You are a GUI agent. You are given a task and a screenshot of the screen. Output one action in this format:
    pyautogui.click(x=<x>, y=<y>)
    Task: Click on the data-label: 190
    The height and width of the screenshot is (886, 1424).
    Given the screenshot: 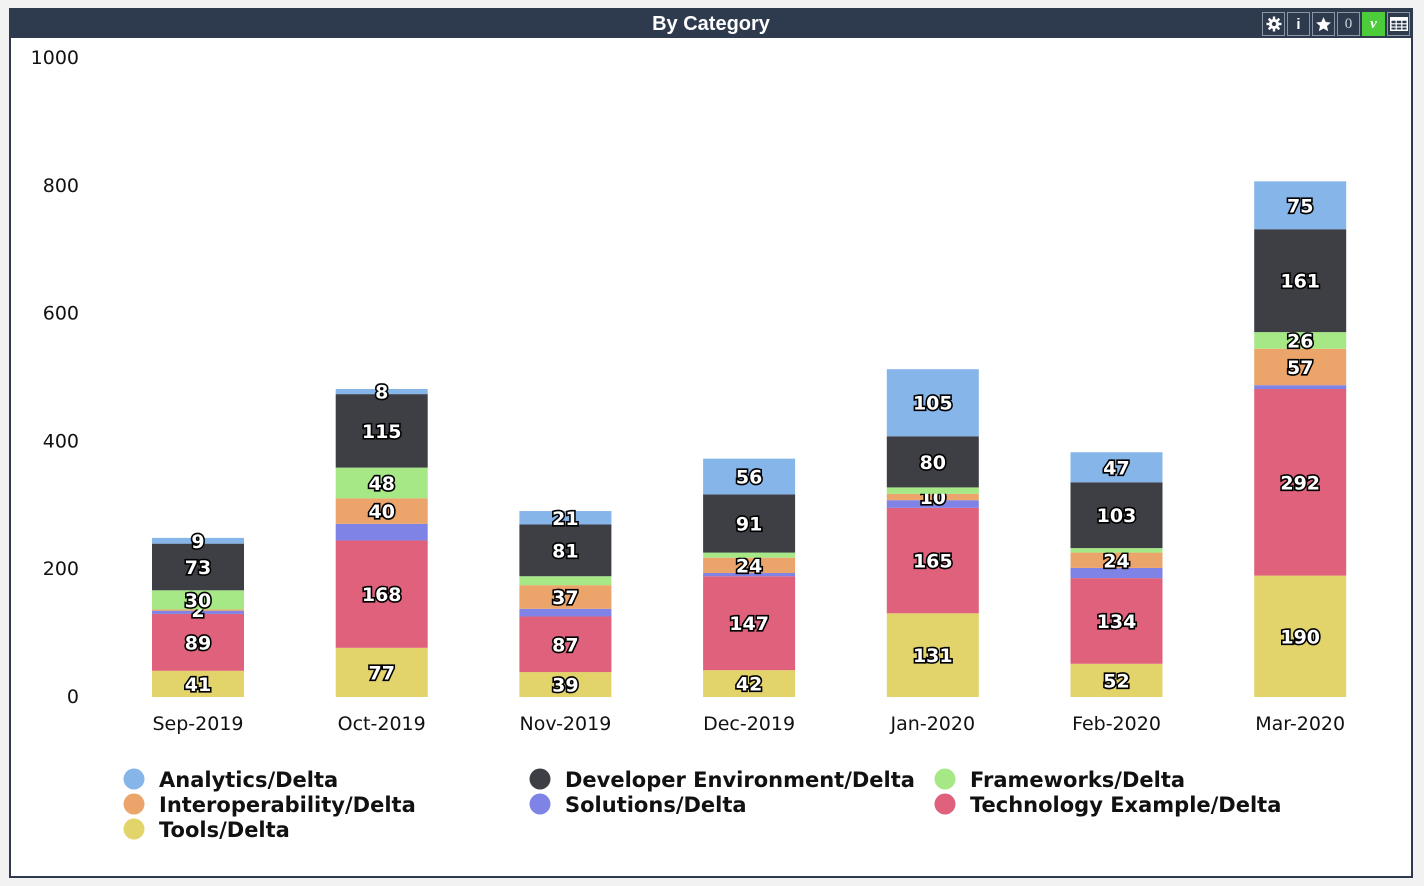 What is the action you would take?
    pyautogui.click(x=1300, y=637)
    